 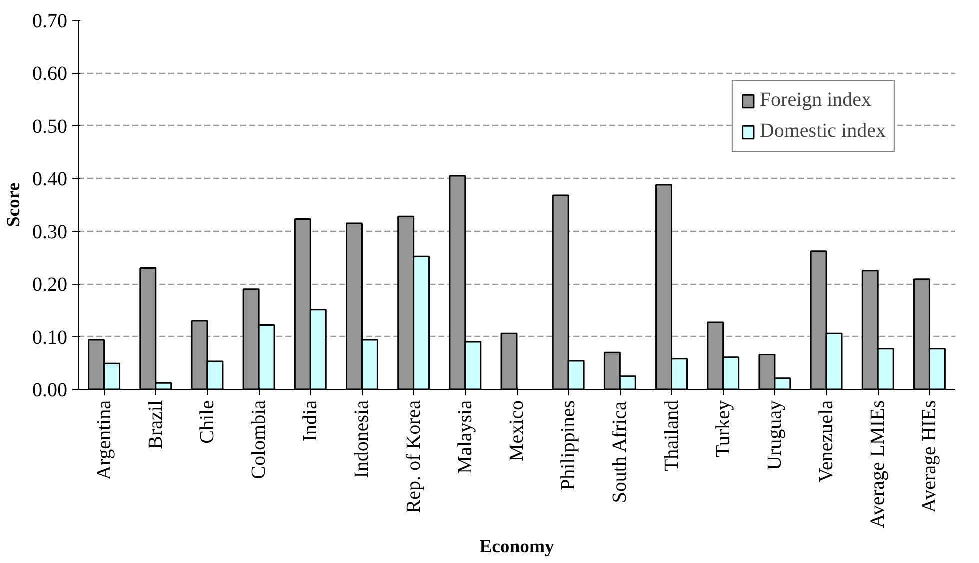 I want to click on x-tick-label: South Africa, so click(x=620, y=452).